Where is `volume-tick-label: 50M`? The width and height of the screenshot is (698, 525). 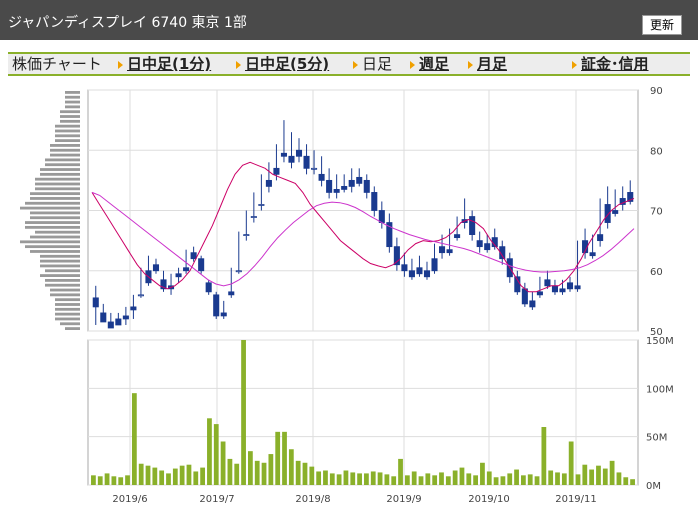 volume-tick-label: 50M is located at coordinates (656, 438).